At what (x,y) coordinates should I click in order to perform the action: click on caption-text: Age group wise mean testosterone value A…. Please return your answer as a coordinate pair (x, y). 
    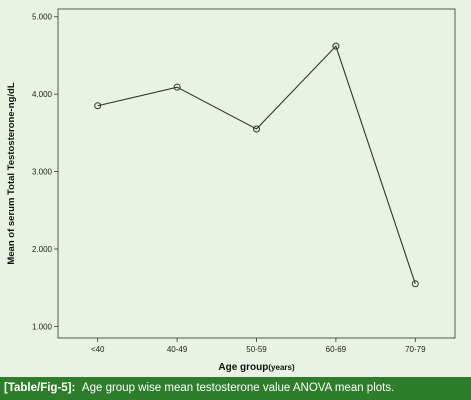
    Looking at the image, I should click on (238, 388).